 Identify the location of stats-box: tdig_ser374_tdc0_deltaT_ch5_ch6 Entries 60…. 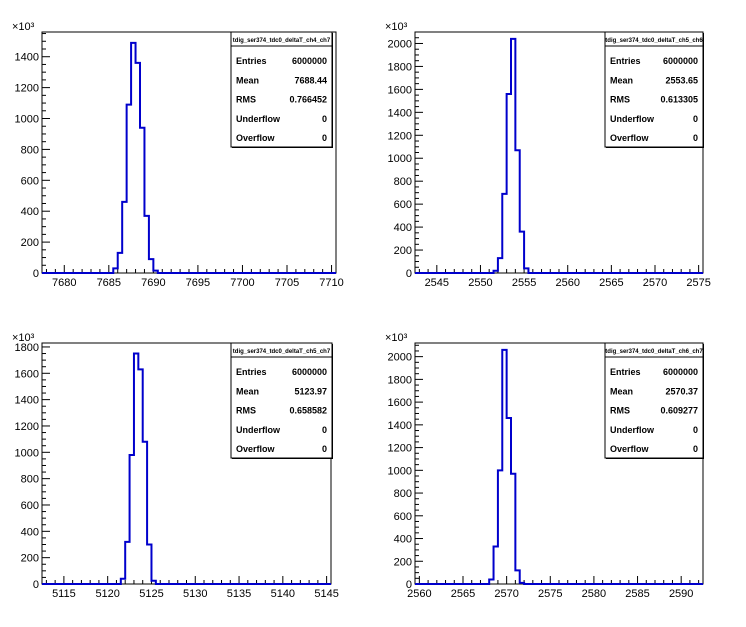
(654, 89).